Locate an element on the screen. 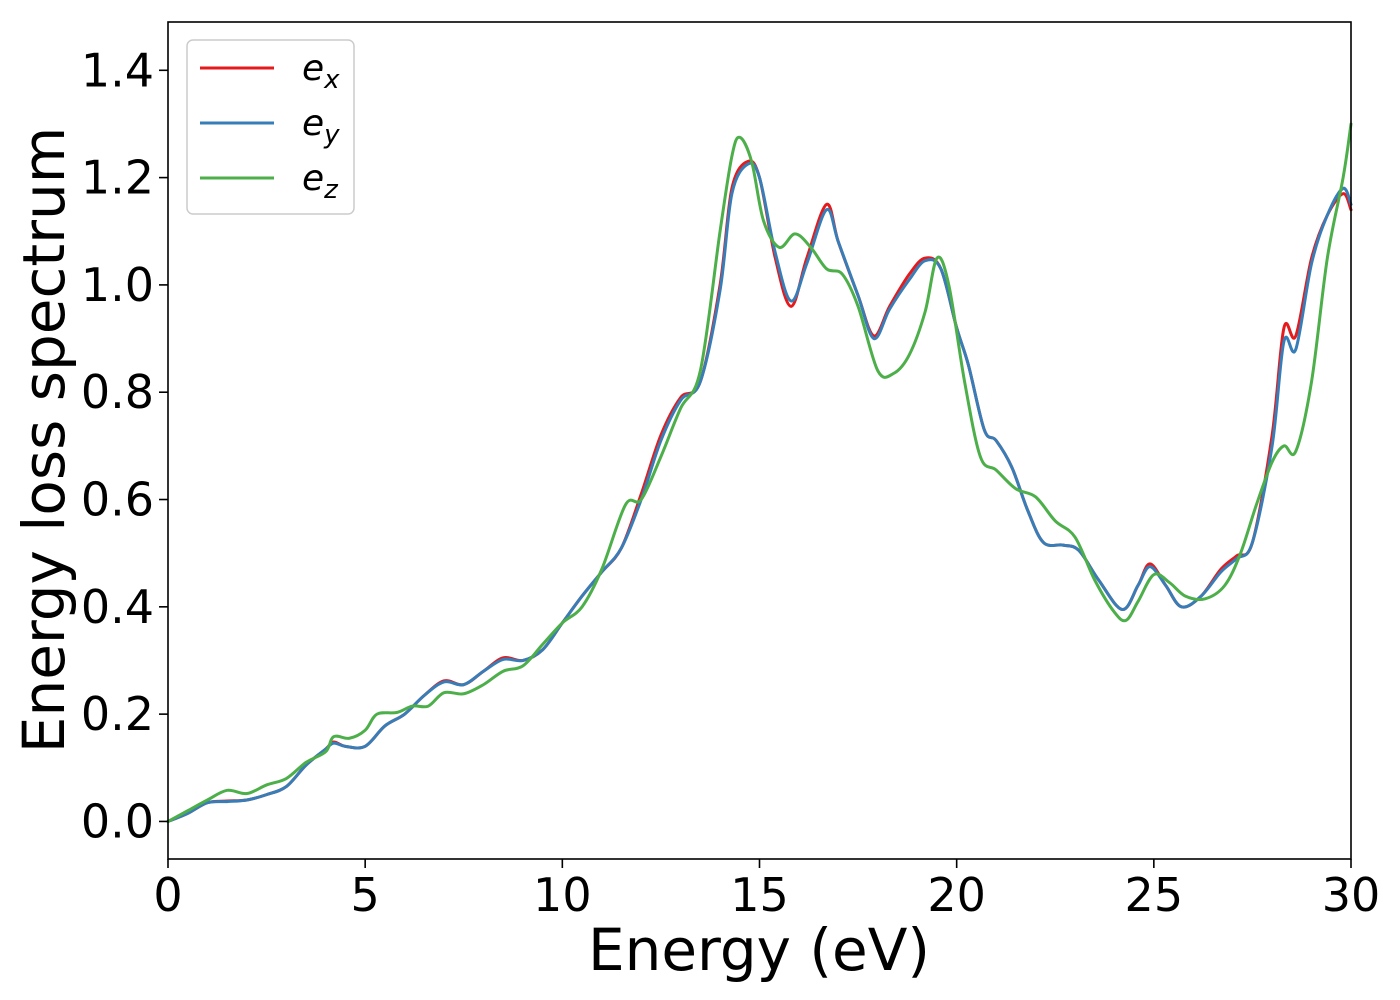  y-tick-label: 1.2 is located at coordinates (117, 178).